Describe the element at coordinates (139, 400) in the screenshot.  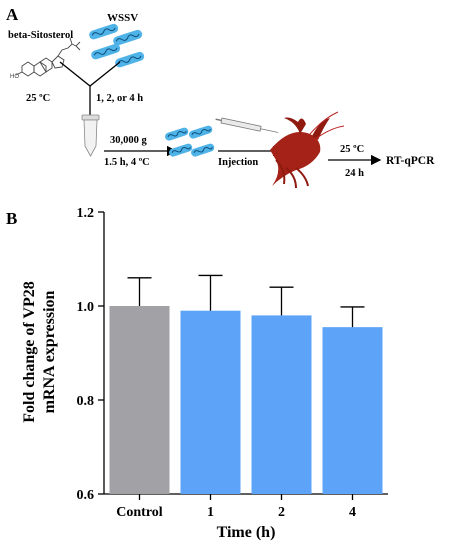
I see `bar-Control` at that location.